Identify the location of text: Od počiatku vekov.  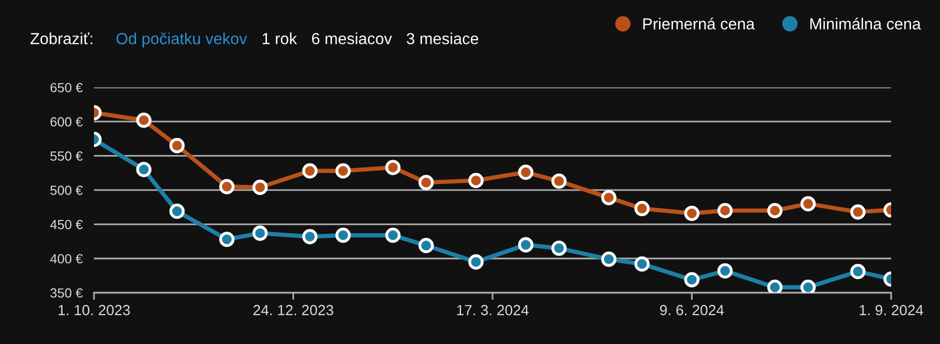
(182, 40).